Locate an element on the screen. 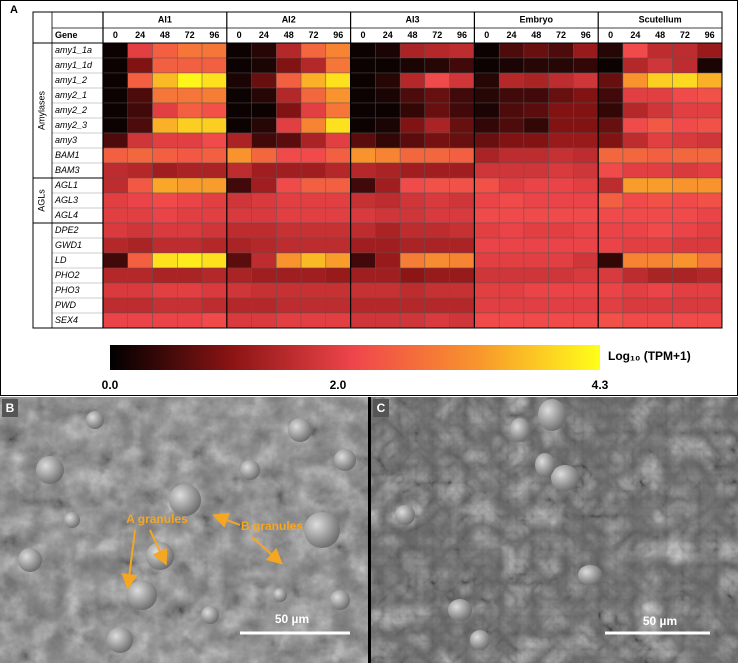 The image size is (738, 663). timepoint-label: 48 is located at coordinates (289, 35).